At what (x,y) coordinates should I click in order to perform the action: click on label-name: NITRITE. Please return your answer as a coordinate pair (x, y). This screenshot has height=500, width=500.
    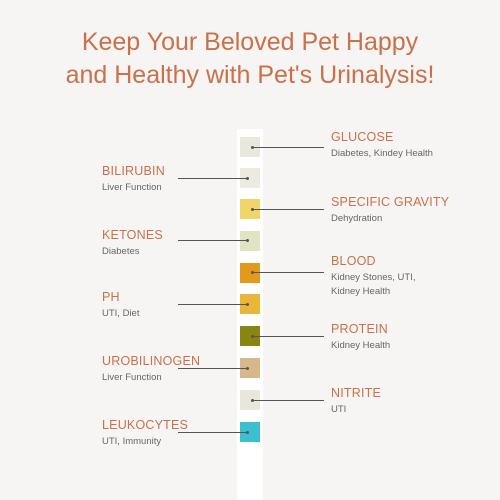
    Looking at the image, I should click on (356, 393).